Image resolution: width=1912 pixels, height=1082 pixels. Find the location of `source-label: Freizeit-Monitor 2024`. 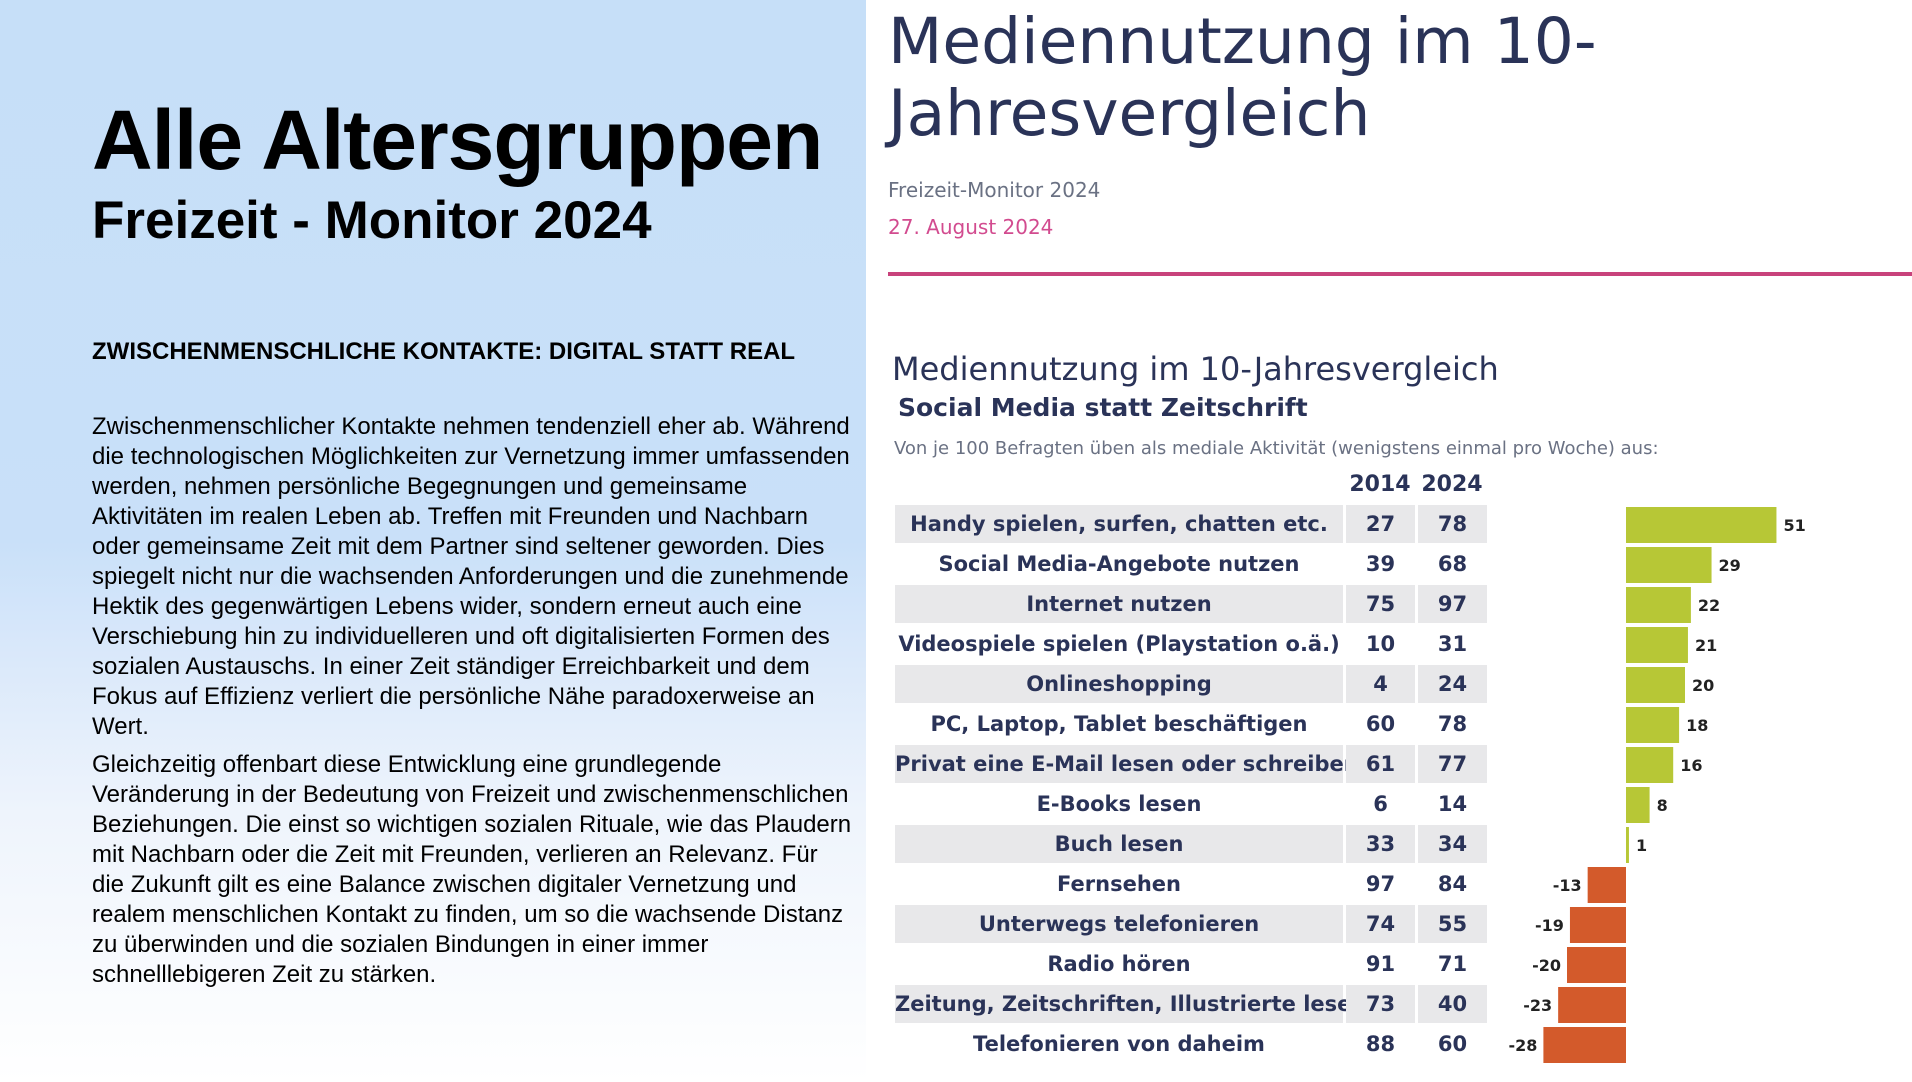

source-label: Freizeit-Monitor 2024 is located at coordinates (994, 190).